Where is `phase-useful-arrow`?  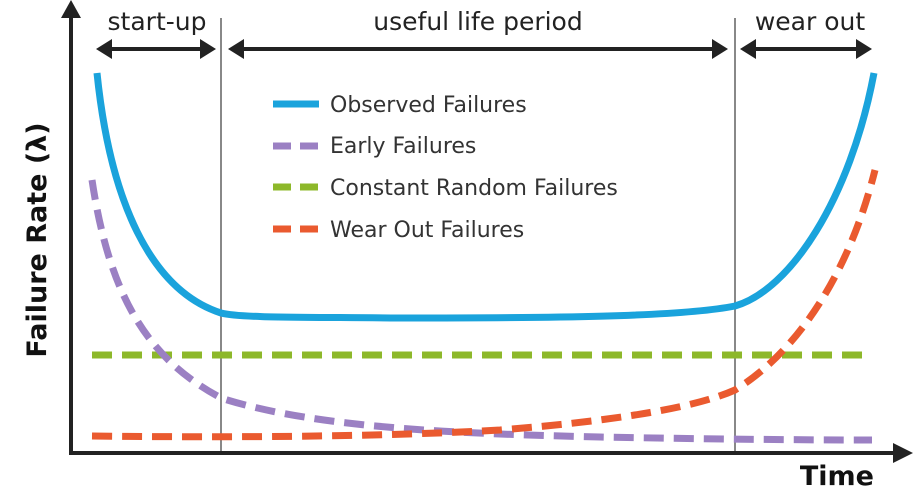
phase-useful-arrow is located at coordinates (478, 49).